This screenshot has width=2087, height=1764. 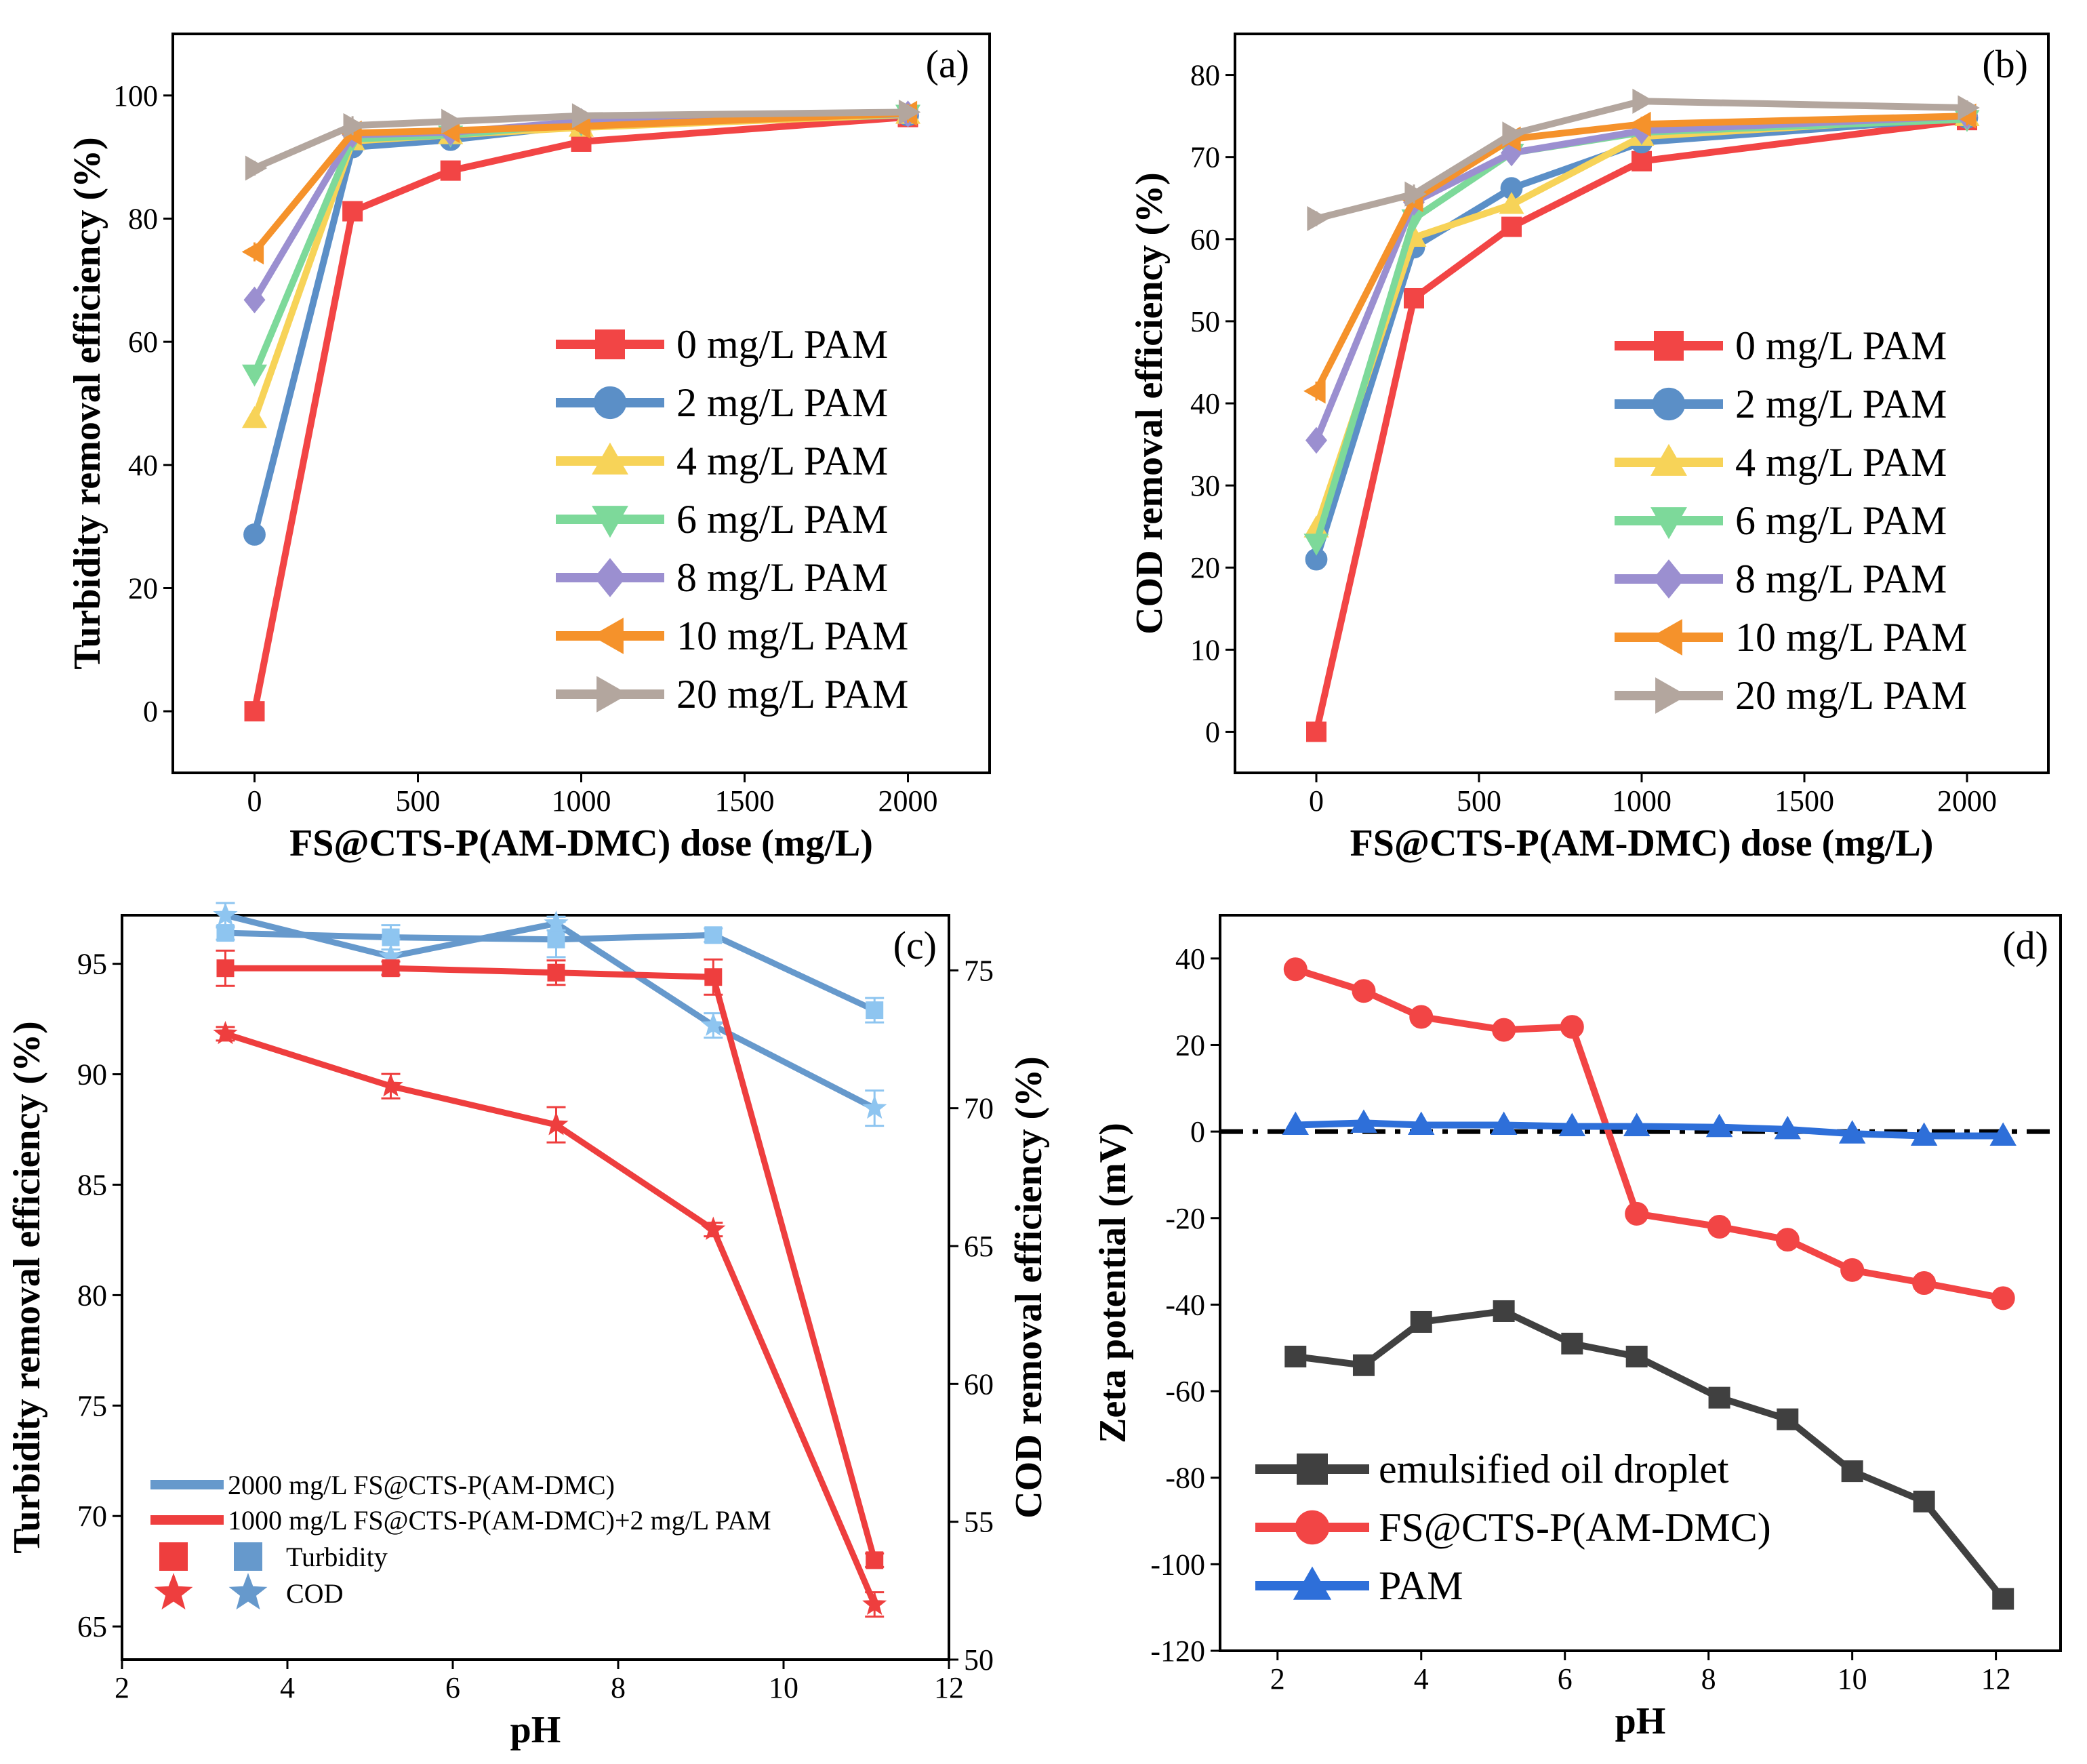 I want to click on b-ytick-label-20: 20, so click(x=1205, y=567).